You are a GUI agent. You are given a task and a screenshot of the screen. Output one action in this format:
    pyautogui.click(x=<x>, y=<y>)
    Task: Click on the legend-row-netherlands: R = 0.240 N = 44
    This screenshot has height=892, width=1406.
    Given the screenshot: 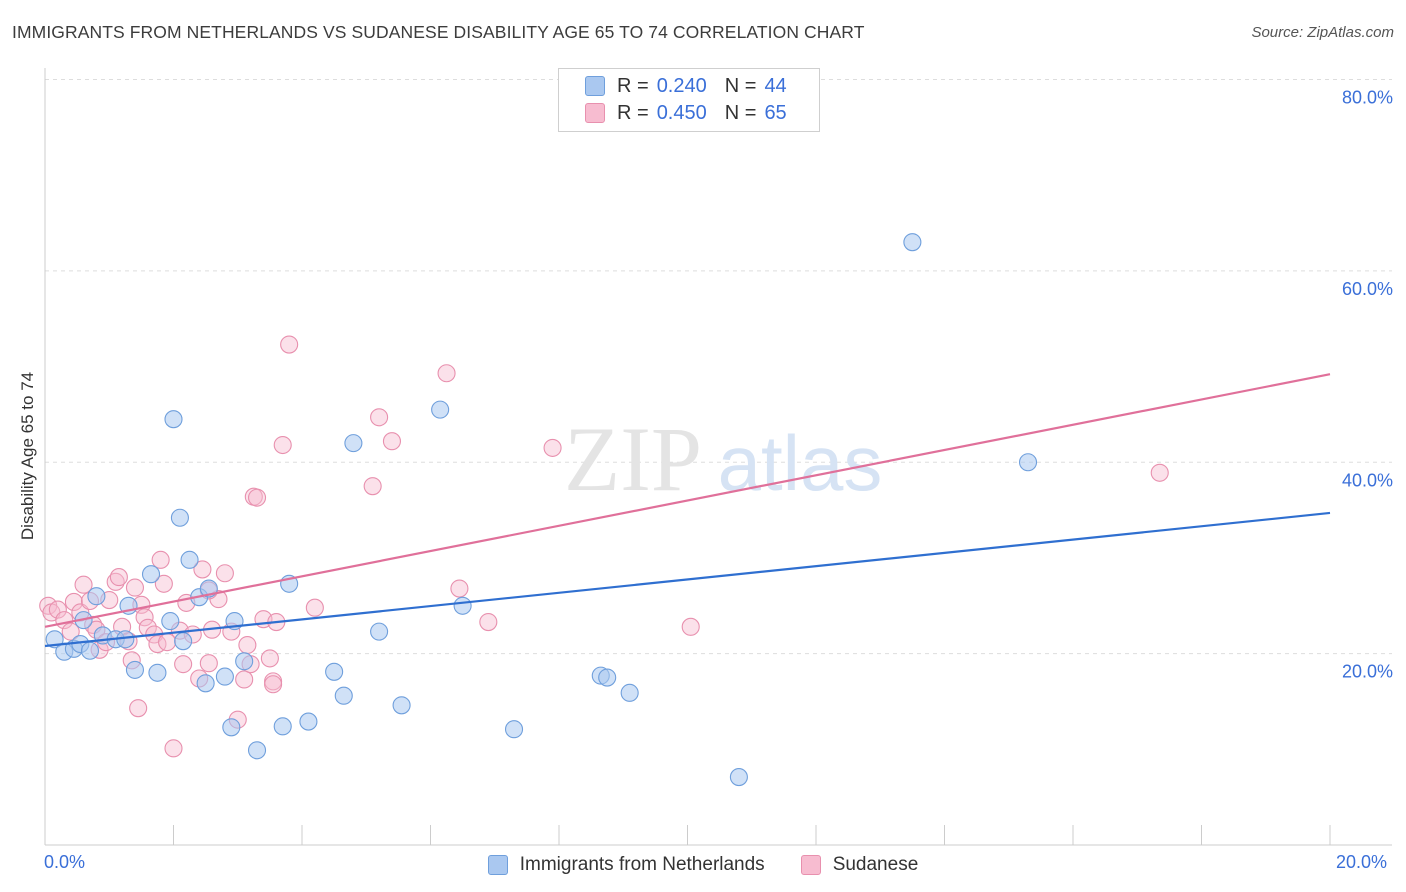 What is the action you would take?
    pyautogui.click(x=686, y=86)
    